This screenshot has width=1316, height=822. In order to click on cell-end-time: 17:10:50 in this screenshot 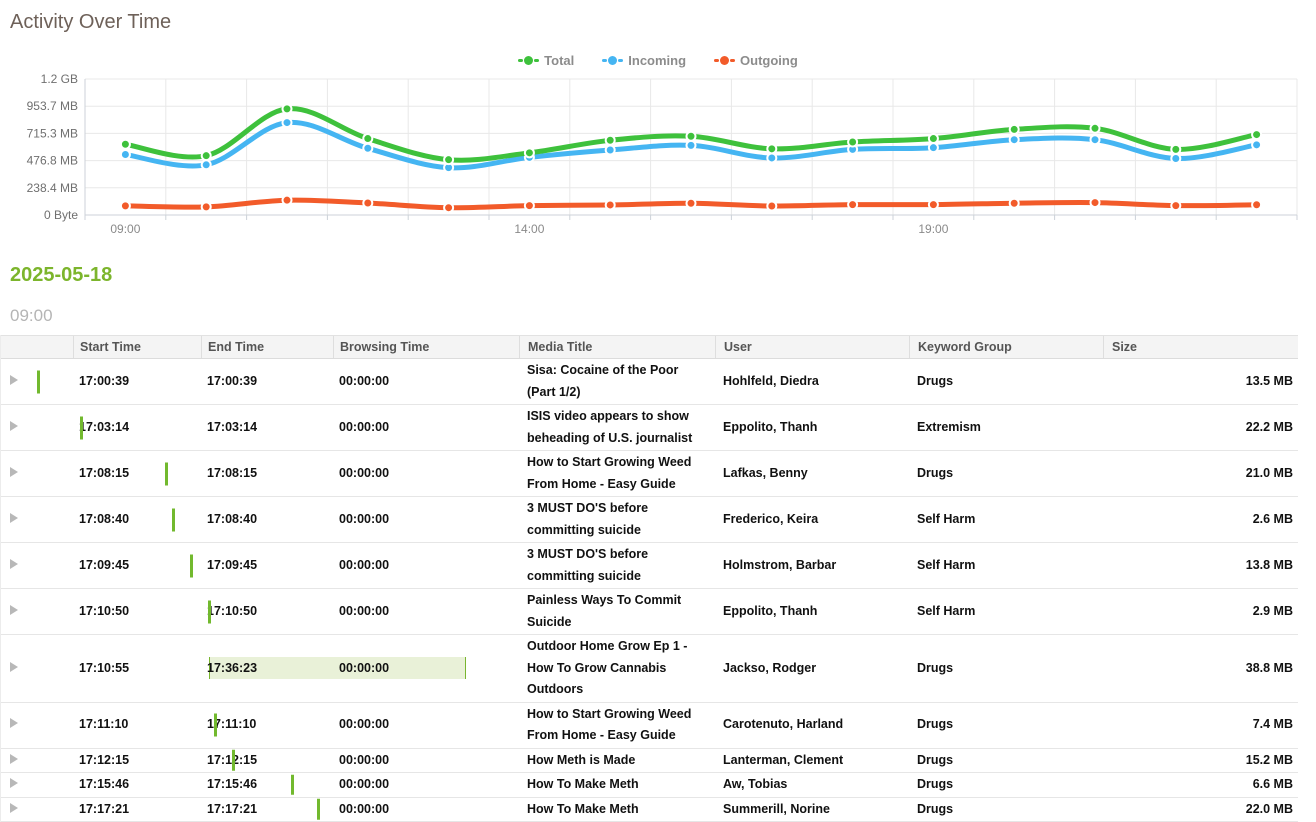, I will do `click(267, 612)`.